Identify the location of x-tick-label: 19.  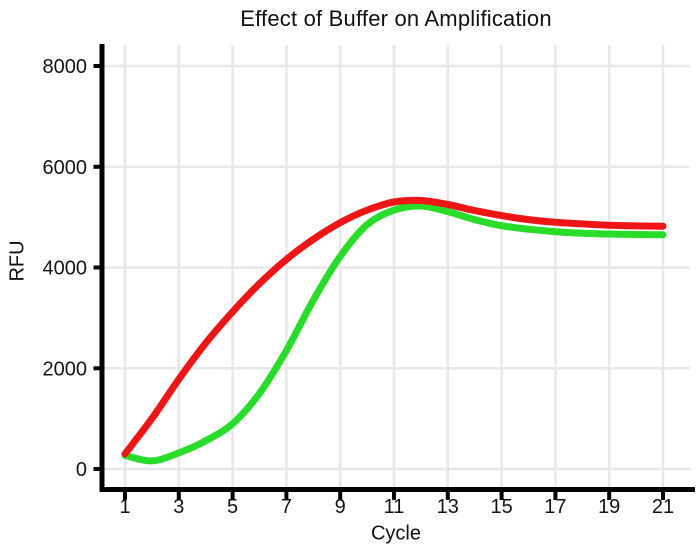
(609, 507).